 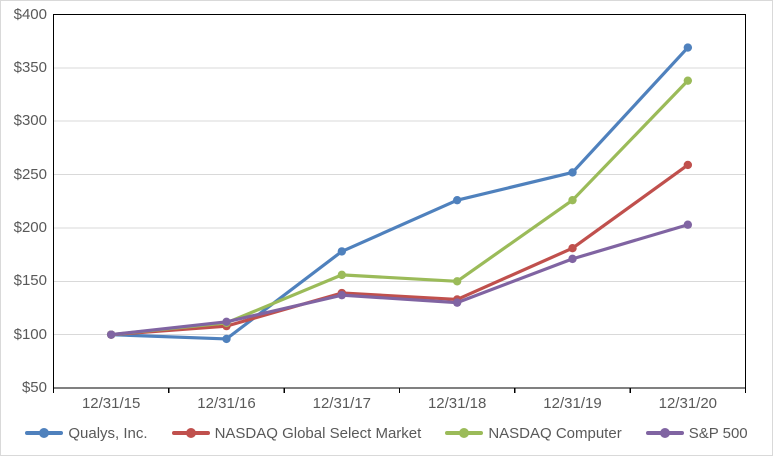 What do you see at coordinates (342, 403) in the screenshot?
I see `x-axis-label: 12/31/17` at bounding box center [342, 403].